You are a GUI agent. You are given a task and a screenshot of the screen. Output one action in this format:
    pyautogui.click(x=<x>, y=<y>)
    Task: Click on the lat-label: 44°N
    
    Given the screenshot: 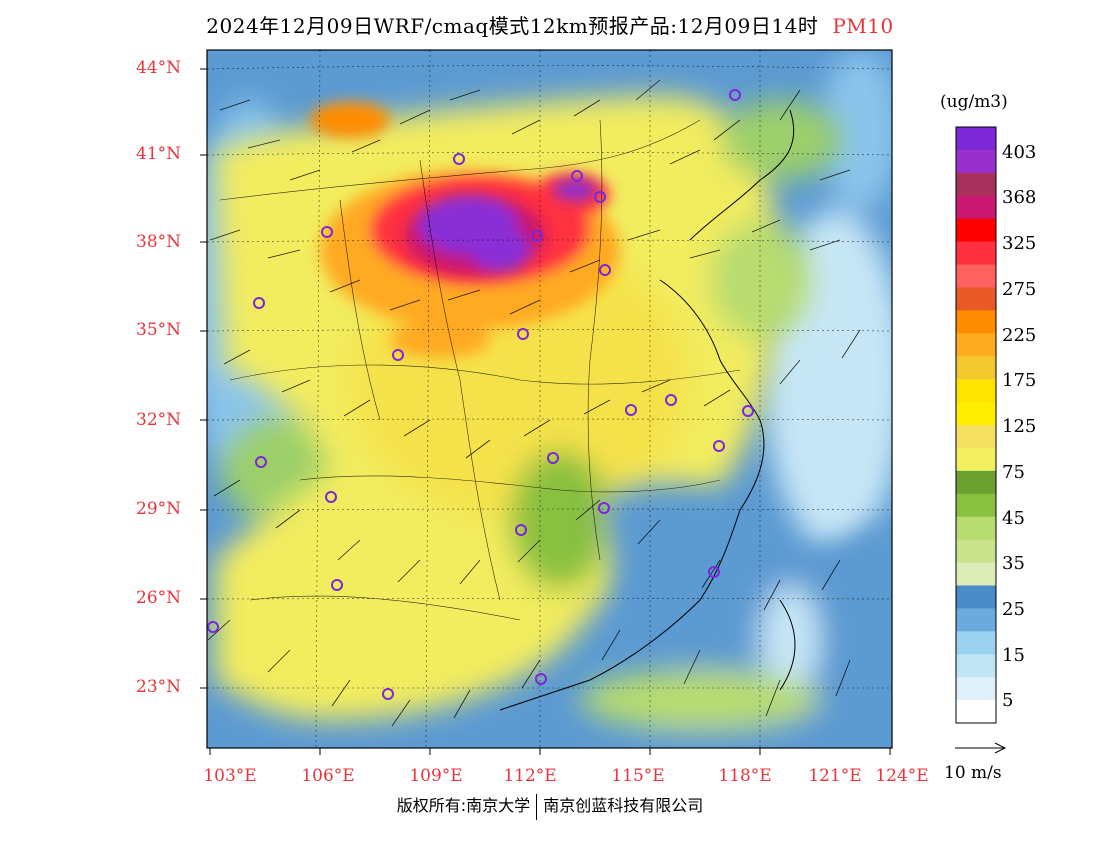 What is the action you would take?
    pyautogui.click(x=159, y=68)
    